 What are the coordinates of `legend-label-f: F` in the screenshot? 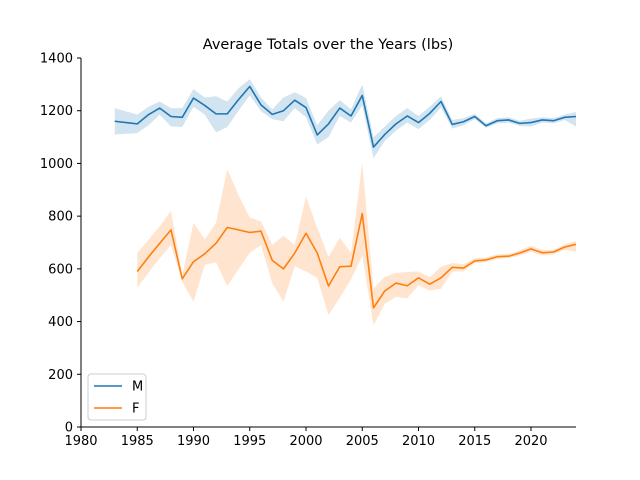 It's located at (135, 409).